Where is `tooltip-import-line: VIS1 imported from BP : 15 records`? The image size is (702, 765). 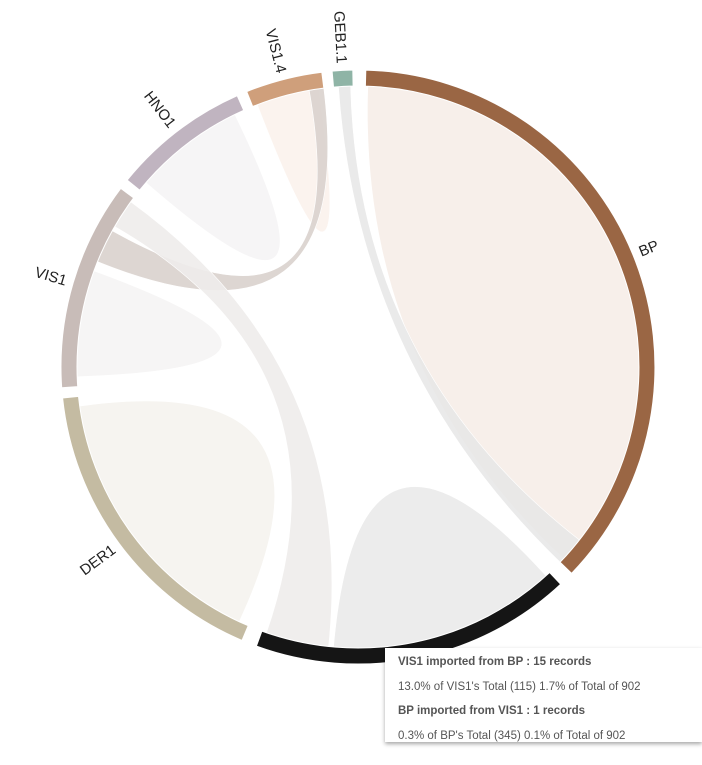
tooltip-import-line: VIS1 imported from BP : 15 records is located at coordinates (495, 662).